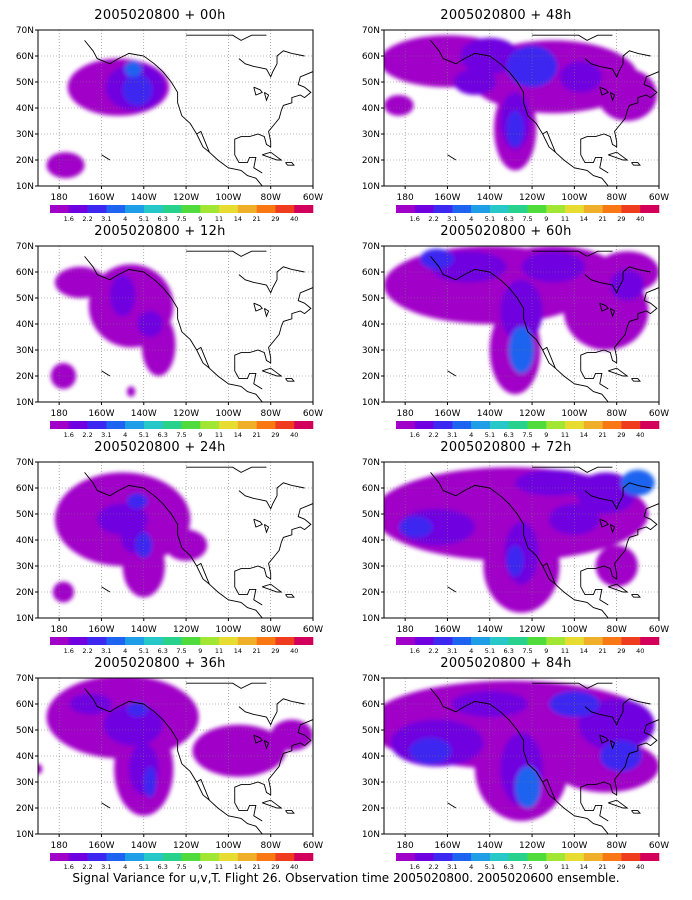 This screenshot has height=900, width=692. Describe the element at coordinates (640, 651) in the screenshot. I see `colorbar-label: 40` at that location.